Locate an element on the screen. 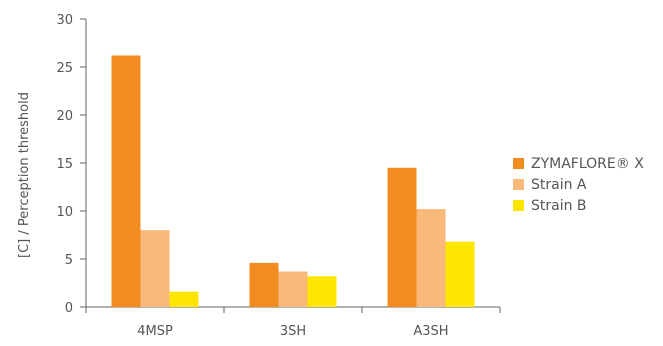  y-tick-label: 5 is located at coordinates (69, 260).